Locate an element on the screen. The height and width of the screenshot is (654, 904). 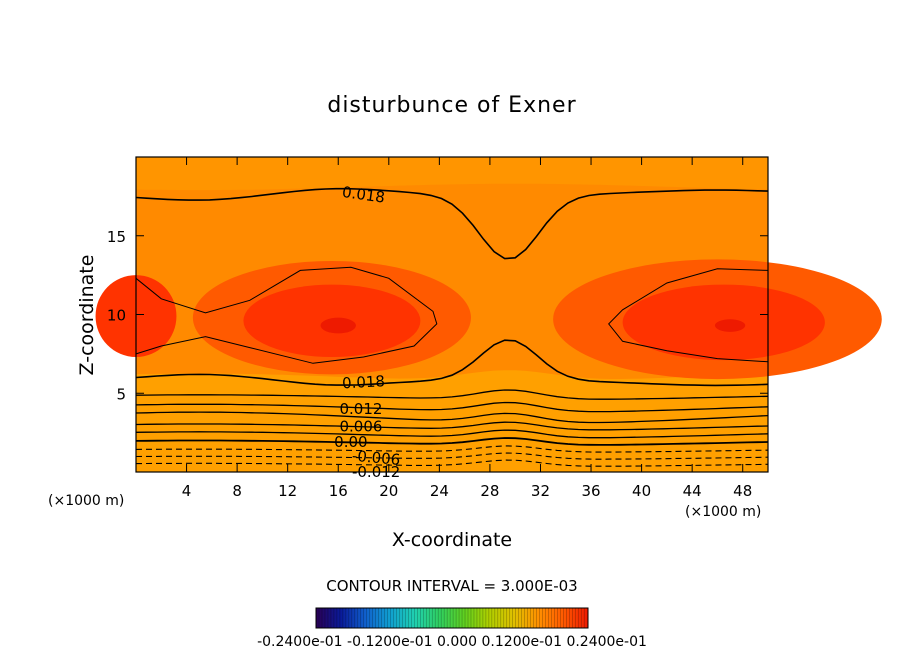
contour-interval-text: CONTOUR INTERVAL = 3.000E-03 is located at coordinates (451, 586).